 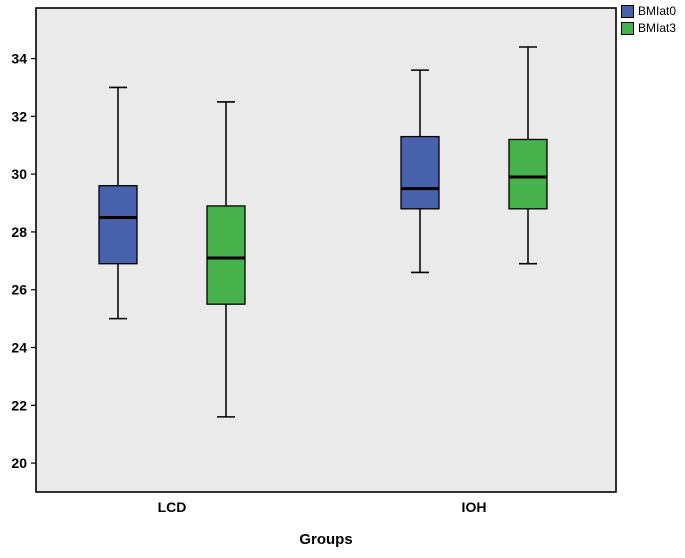 I want to click on legend-label-bmiat3: BMIat3, so click(x=657, y=28).